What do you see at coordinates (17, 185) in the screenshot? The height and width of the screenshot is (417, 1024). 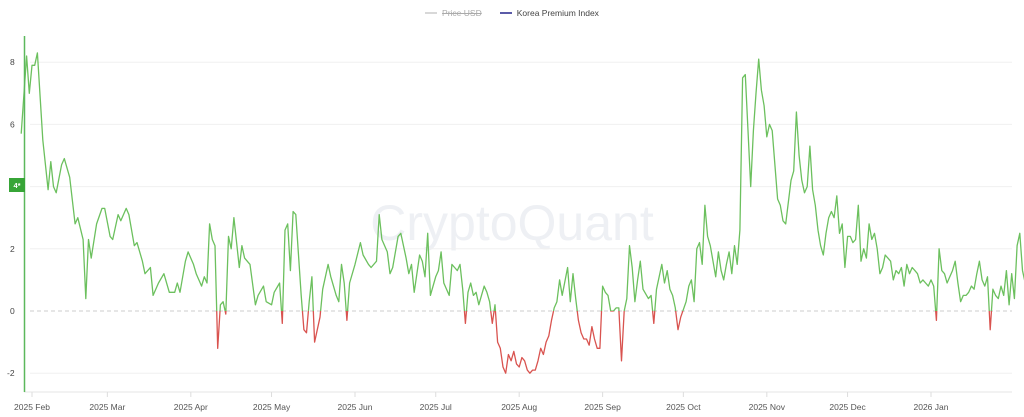 I see `current-value-badge: 4*` at bounding box center [17, 185].